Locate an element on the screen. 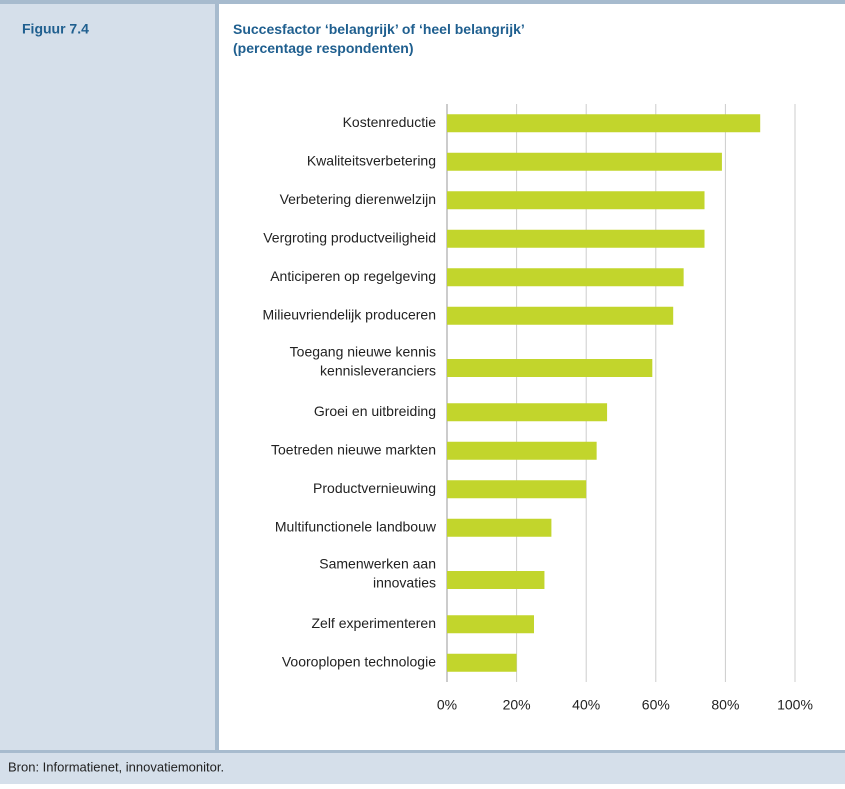 The width and height of the screenshot is (845, 789). x-tick-label: 20% is located at coordinates (517, 705).